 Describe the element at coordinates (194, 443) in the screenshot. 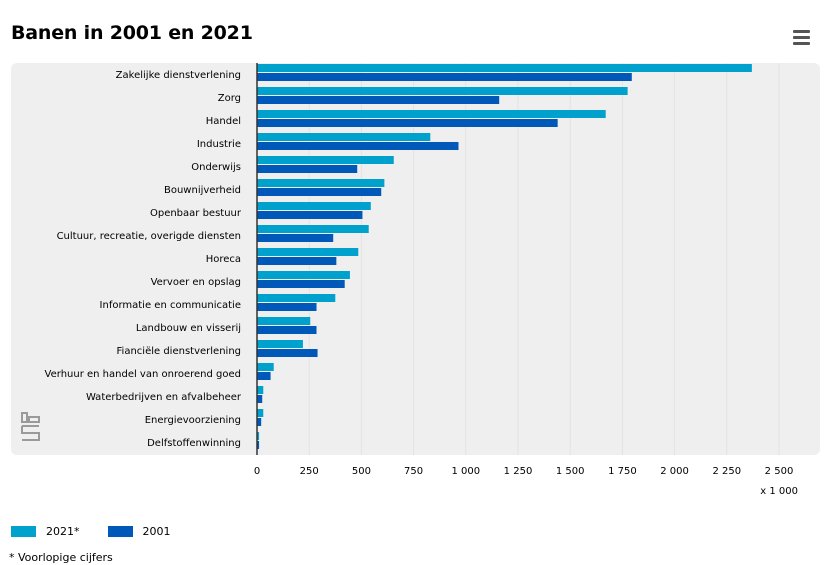

I see `category-label: Delfstoffenwinning` at that location.